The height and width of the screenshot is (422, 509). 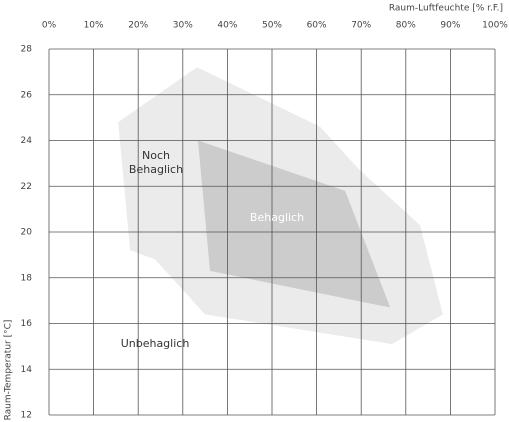 I want to click on y-tick-label: 22, so click(x=26, y=187).